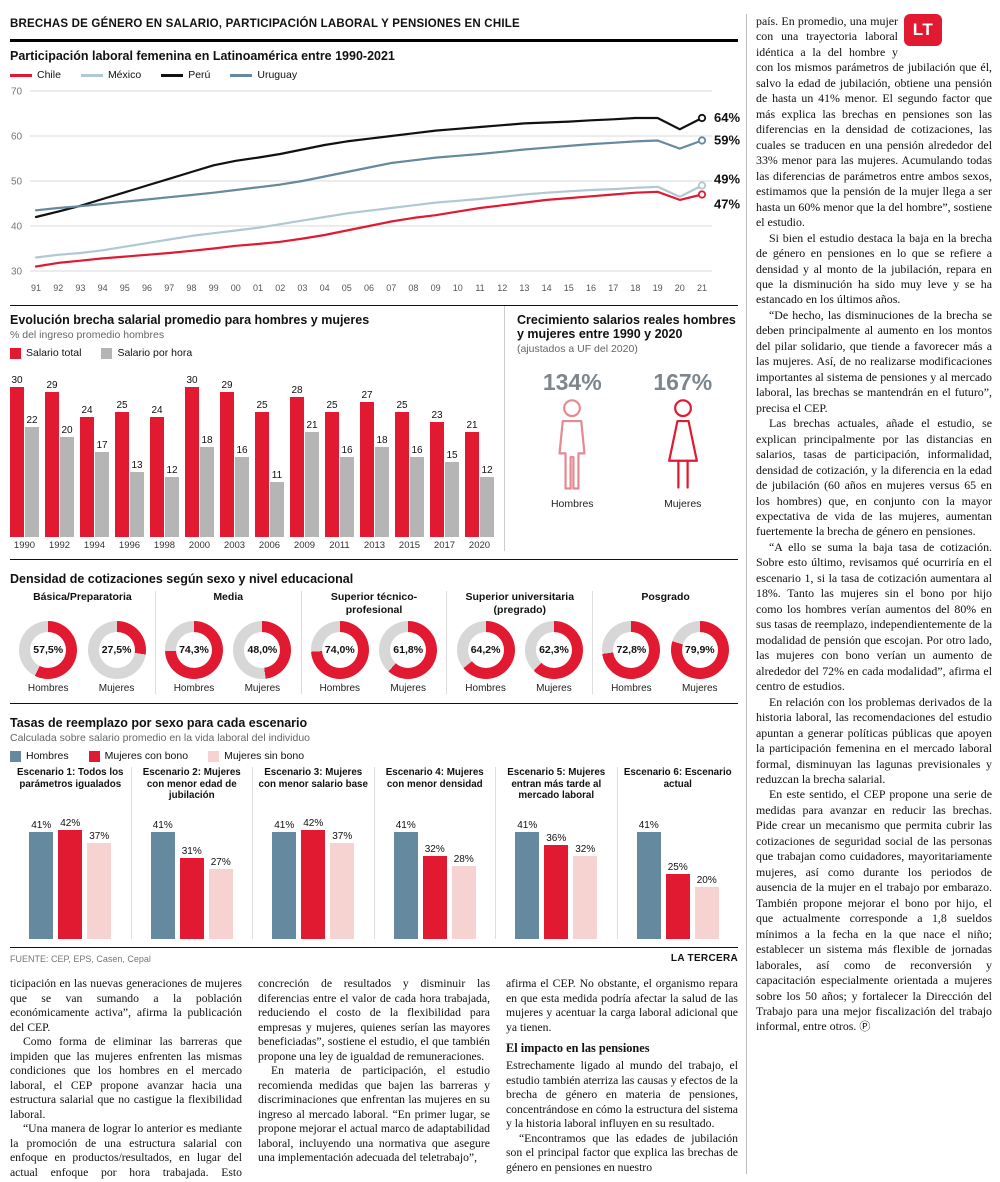 This screenshot has height=1182, width=1000. I want to click on donut-chart: 72,8%, so click(631, 650).